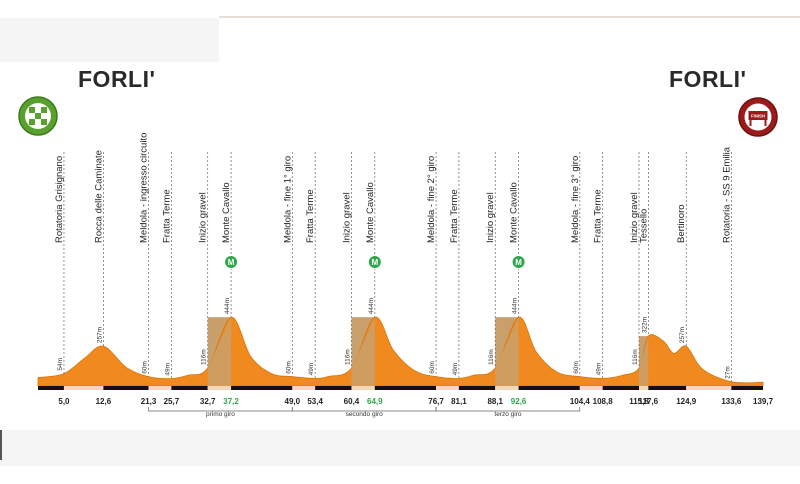 Image resolution: width=800 pixels, height=484 pixels. I want to click on km-tick-label: 104,4, so click(580, 401).